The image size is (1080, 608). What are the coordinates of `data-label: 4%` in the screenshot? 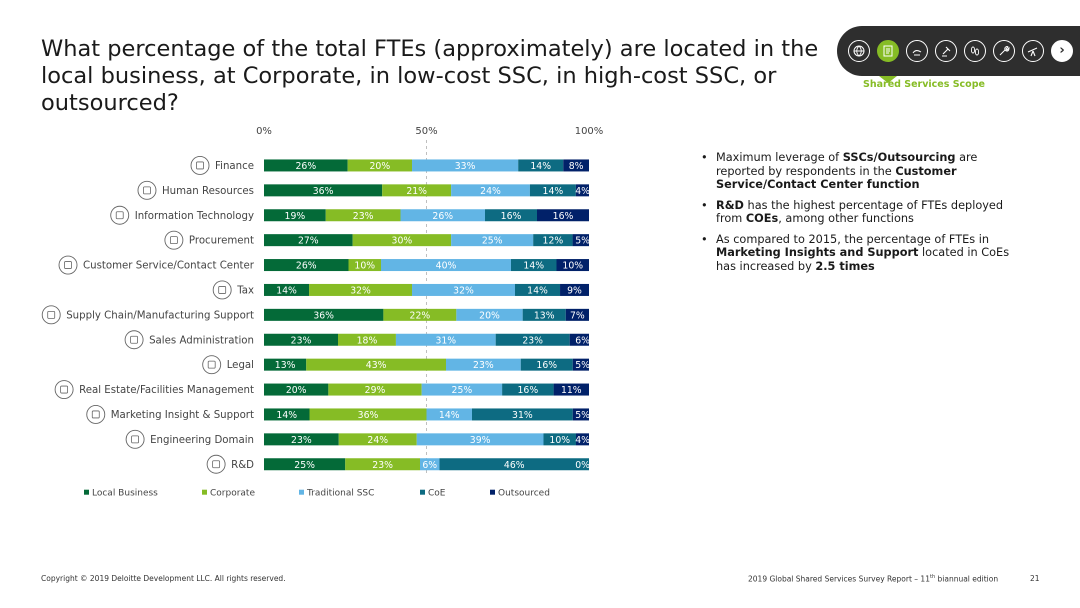 It's located at (582, 440).